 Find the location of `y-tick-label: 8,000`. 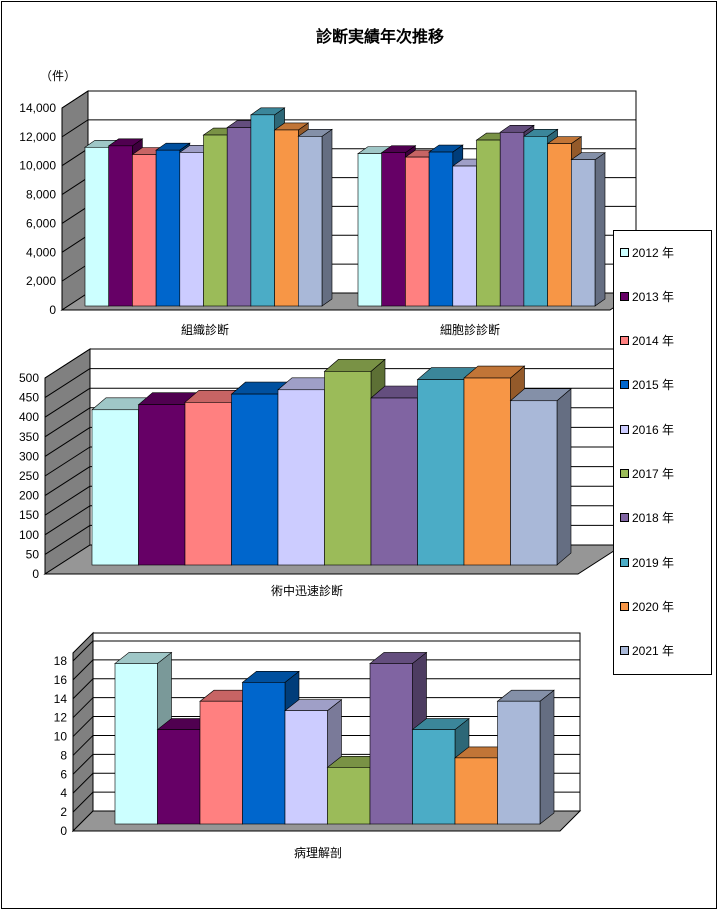

y-tick-label: 8,000 is located at coordinates (41, 195).